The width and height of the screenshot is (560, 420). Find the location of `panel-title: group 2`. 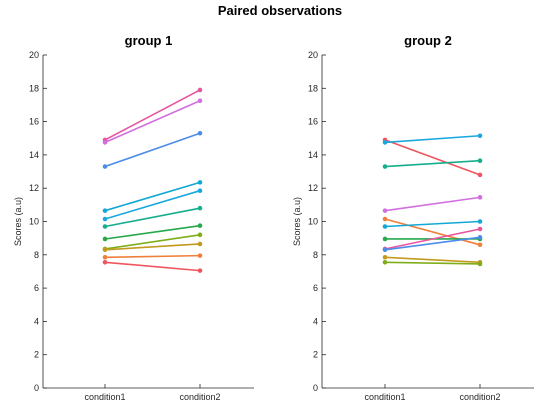

panel-title: group 2 is located at coordinates (428, 40).